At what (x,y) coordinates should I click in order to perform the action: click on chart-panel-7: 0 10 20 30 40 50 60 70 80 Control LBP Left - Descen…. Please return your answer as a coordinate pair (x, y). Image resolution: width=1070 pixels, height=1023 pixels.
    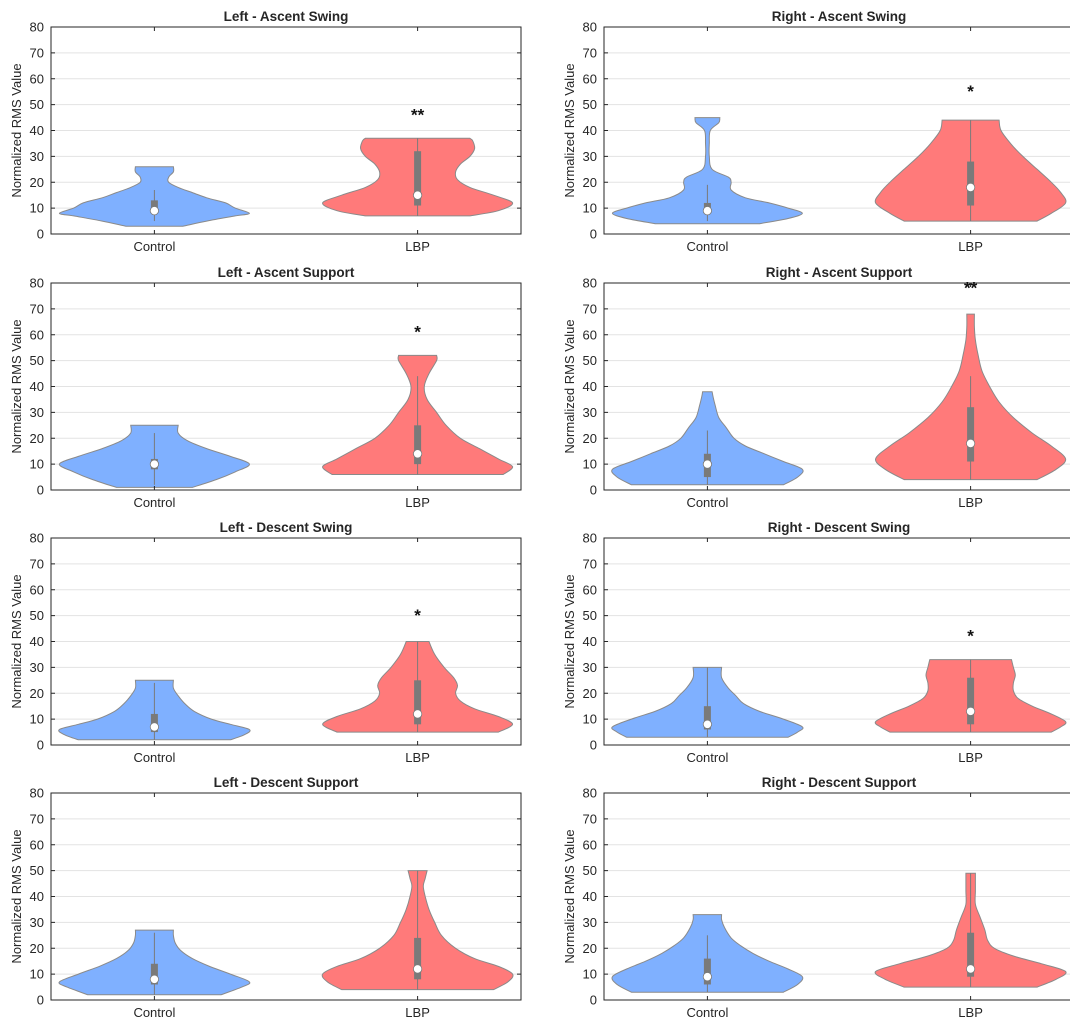
    Looking at the image, I should click on (265, 897).